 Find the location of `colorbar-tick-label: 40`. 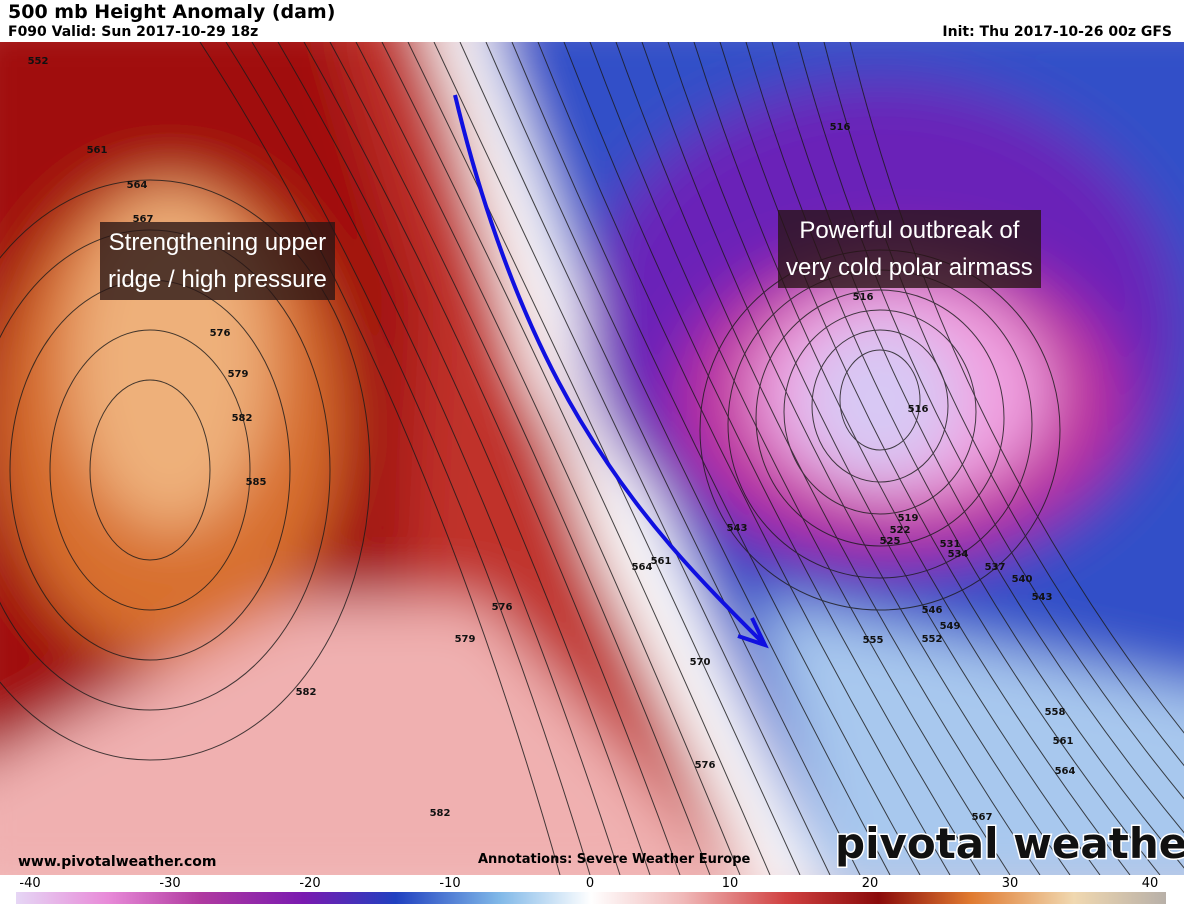

colorbar-tick-label: 40 is located at coordinates (1150, 883).